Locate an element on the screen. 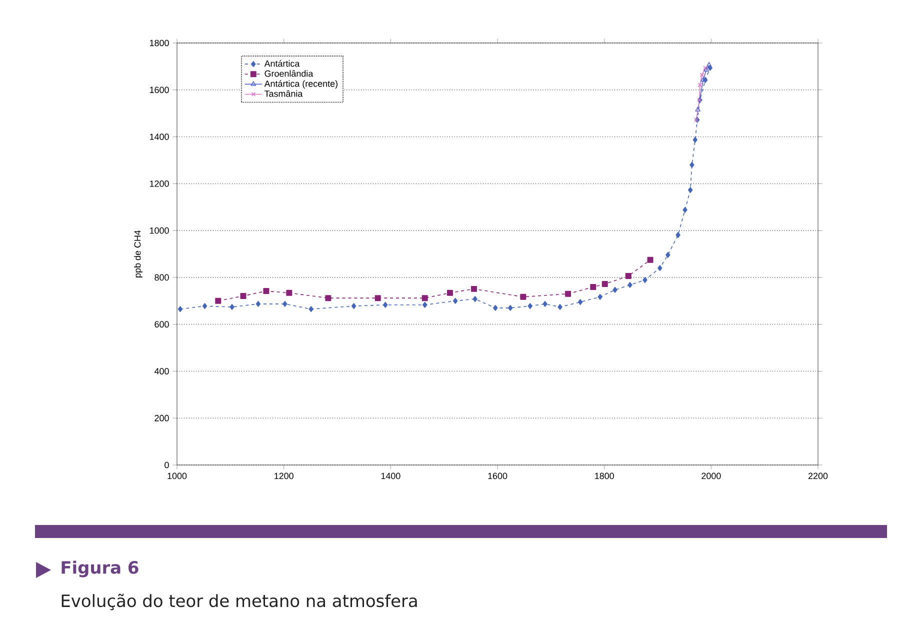 This screenshot has width=909, height=624. y-tick-label: 1600 is located at coordinates (159, 90).